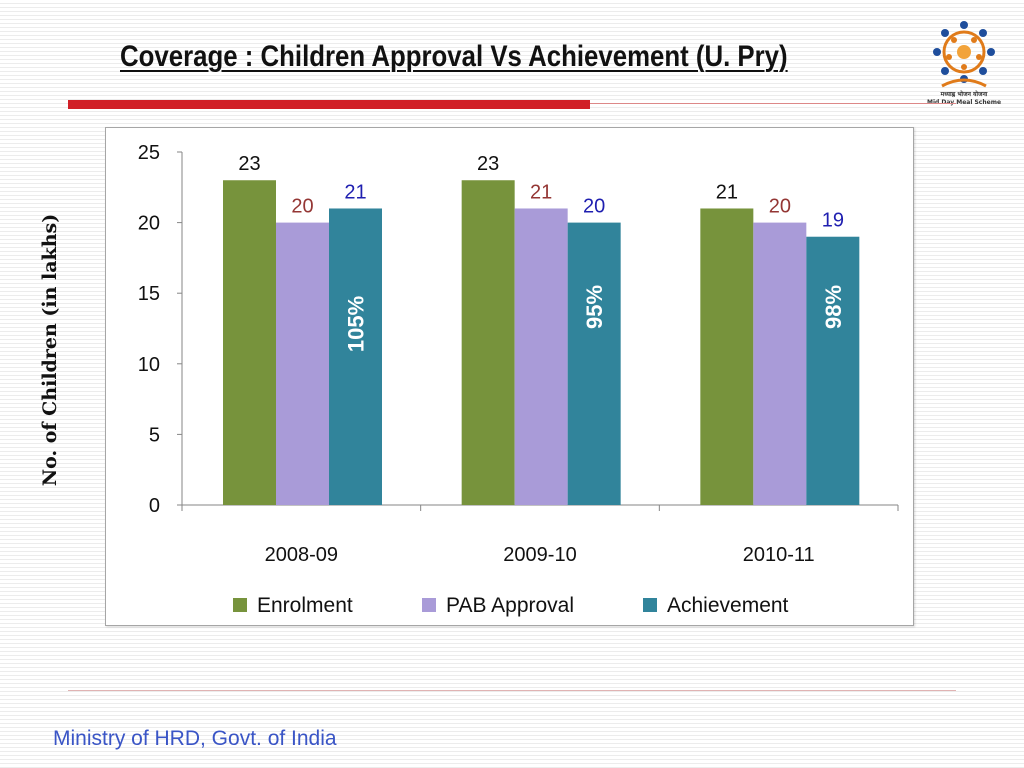  I want to click on y-tick-label: 20, so click(149, 224).